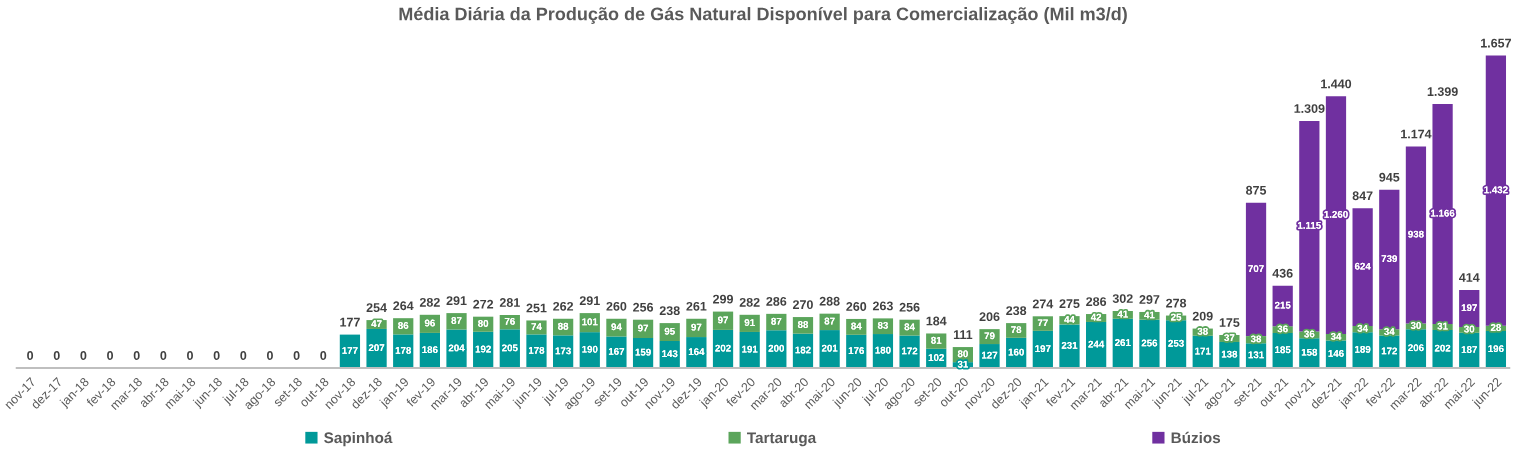 The height and width of the screenshot is (460, 1526). What do you see at coordinates (563, 306) in the screenshot?
I see `total-label: 262` at bounding box center [563, 306].